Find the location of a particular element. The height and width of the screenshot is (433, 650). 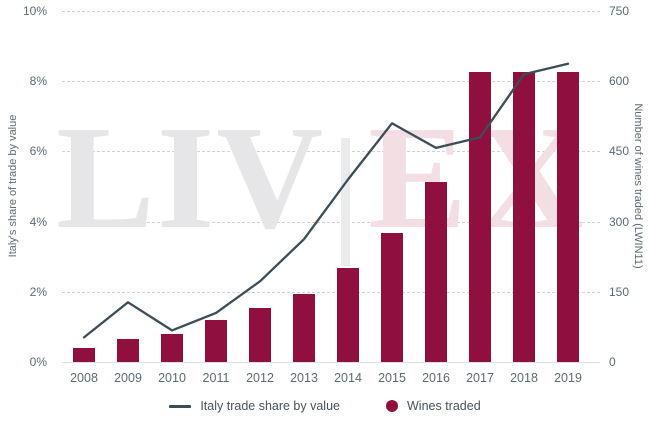

x-axis-label-2015: 2015 is located at coordinates (392, 378).